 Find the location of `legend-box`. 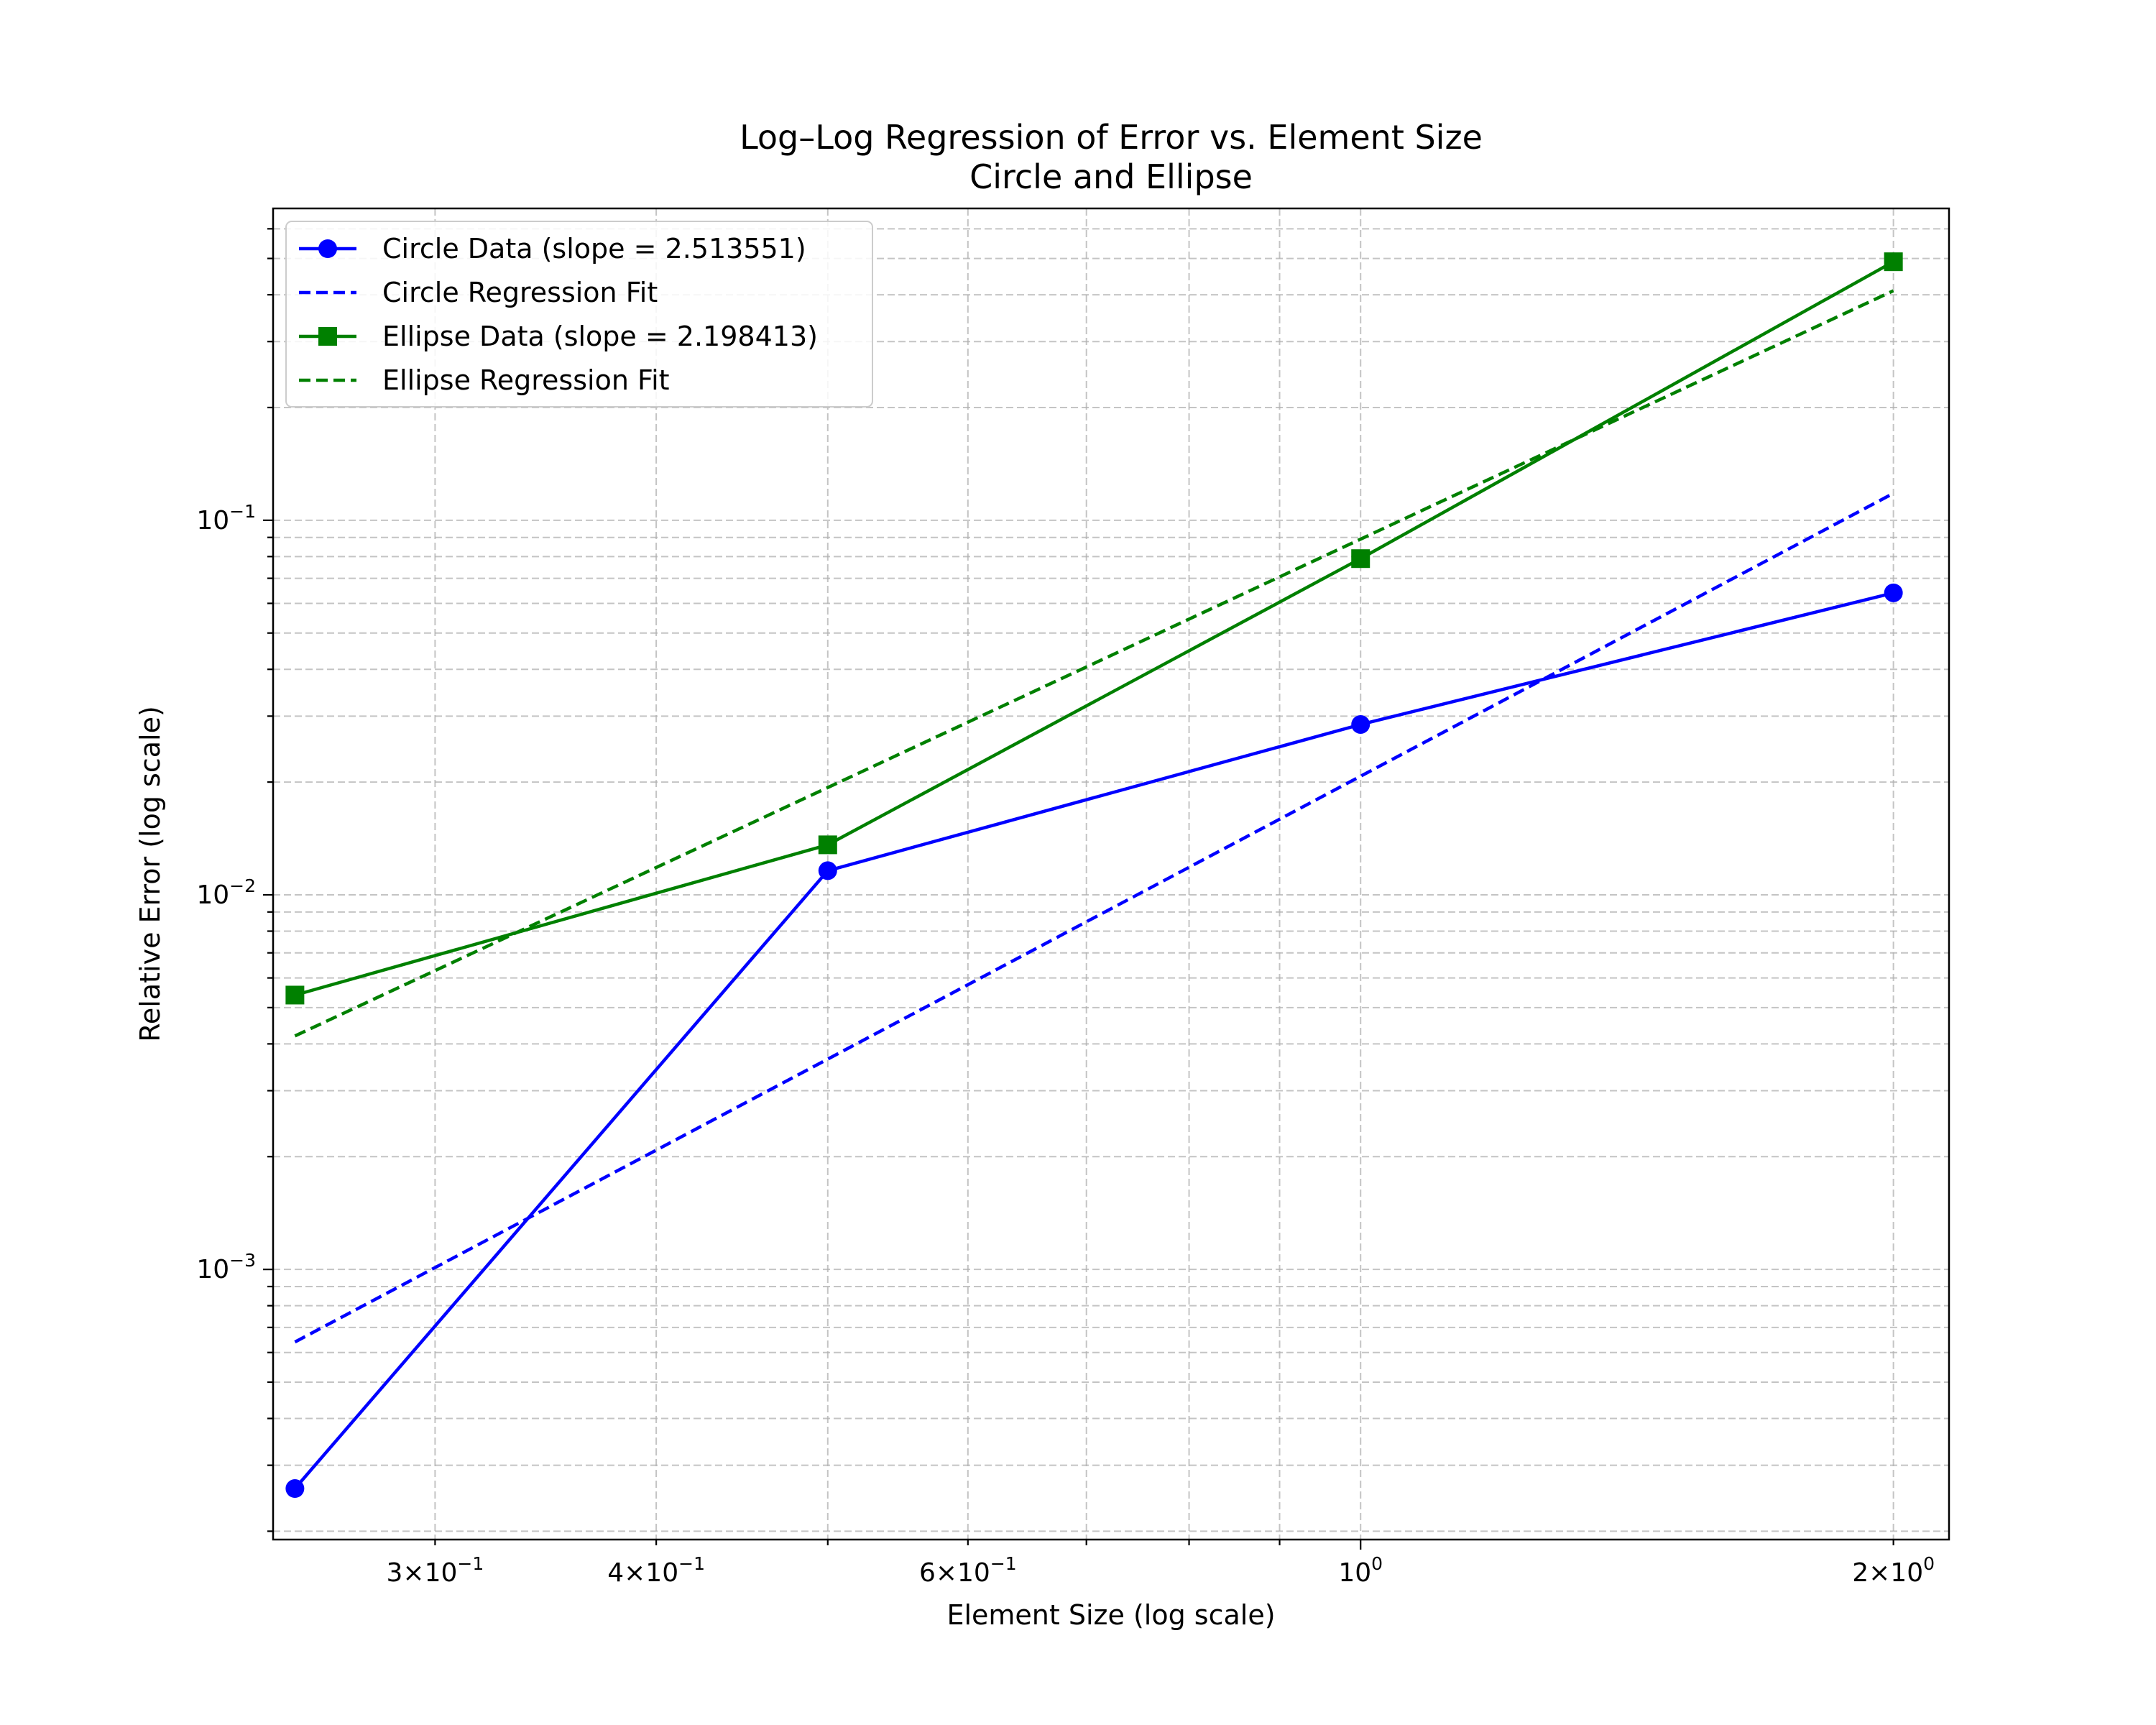

legend-box is located at coordinates (579, 314).